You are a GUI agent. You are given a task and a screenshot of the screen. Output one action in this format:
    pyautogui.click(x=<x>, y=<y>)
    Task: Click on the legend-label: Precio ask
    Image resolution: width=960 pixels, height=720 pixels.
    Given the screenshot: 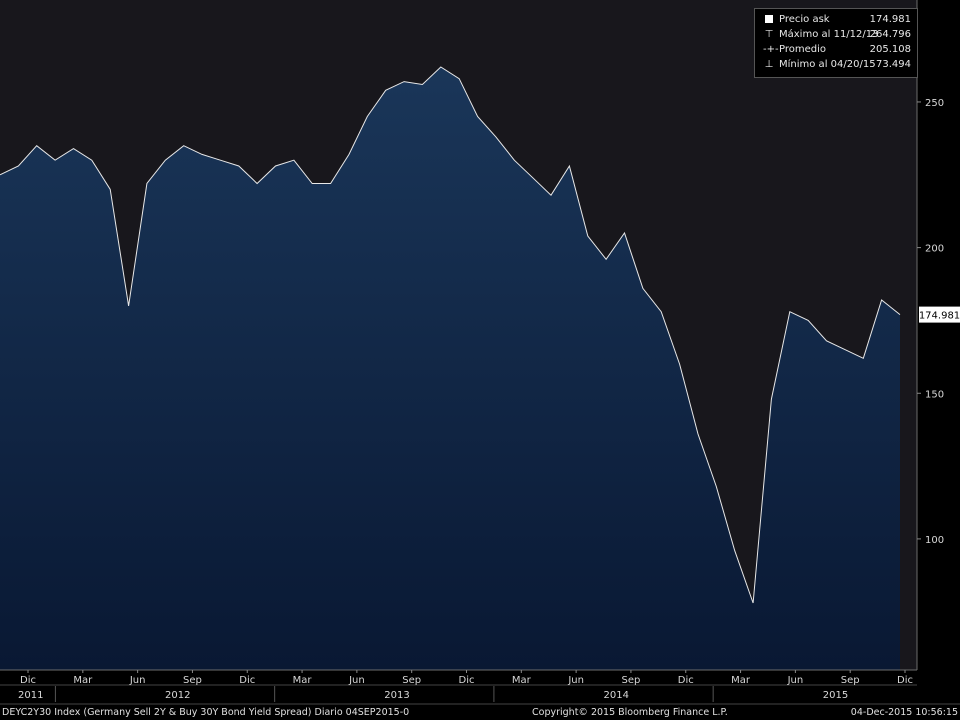 What is the action you would take?
    pyautogui.click(x=804, y=19)
    